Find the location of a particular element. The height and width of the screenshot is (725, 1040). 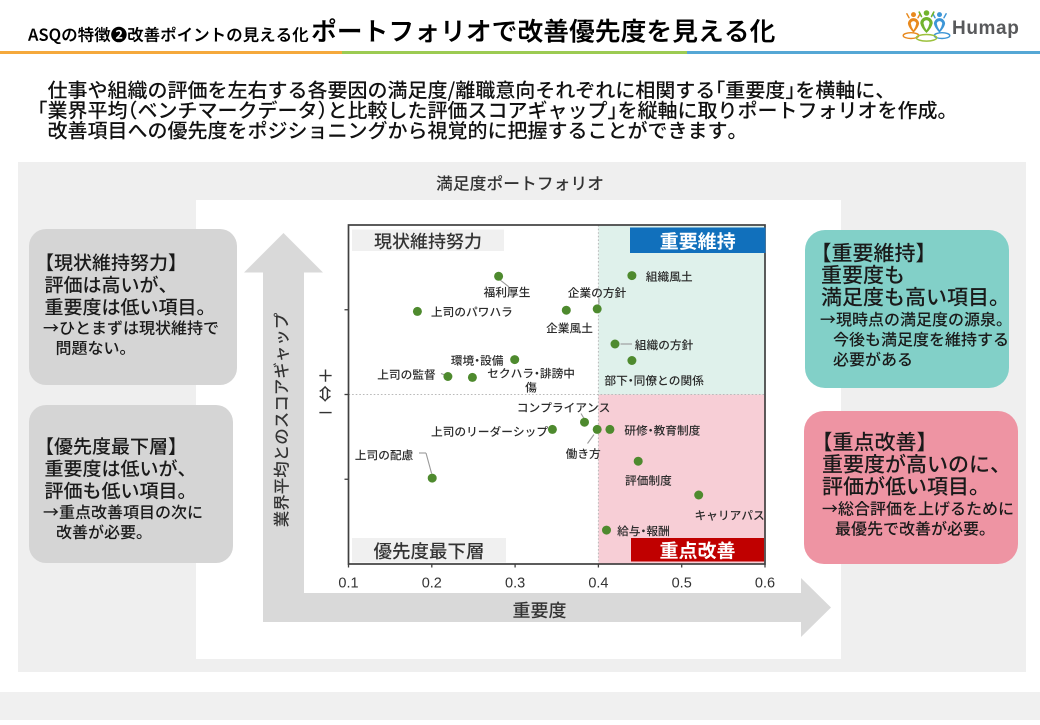

svg-text: 0.5 is located at coordinates (682, 584).